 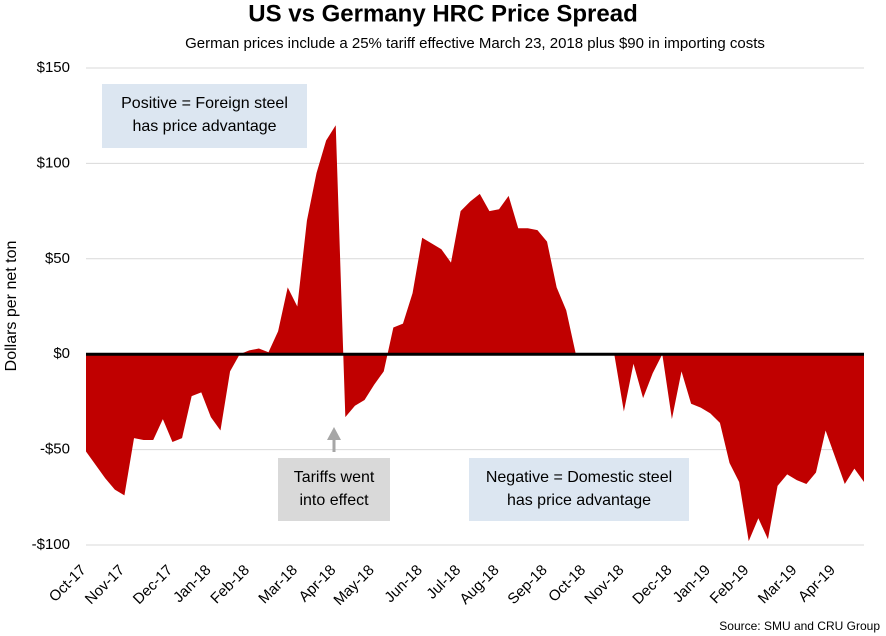 I want to click on x-tick-label: Sep-18, so click(x=527, y=585).